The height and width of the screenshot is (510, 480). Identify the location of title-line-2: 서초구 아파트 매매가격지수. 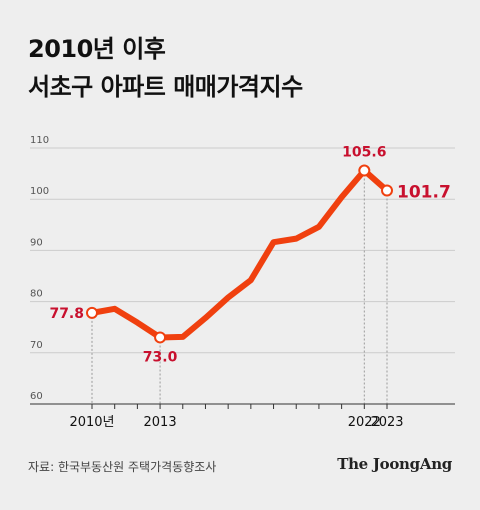
(165, 87).